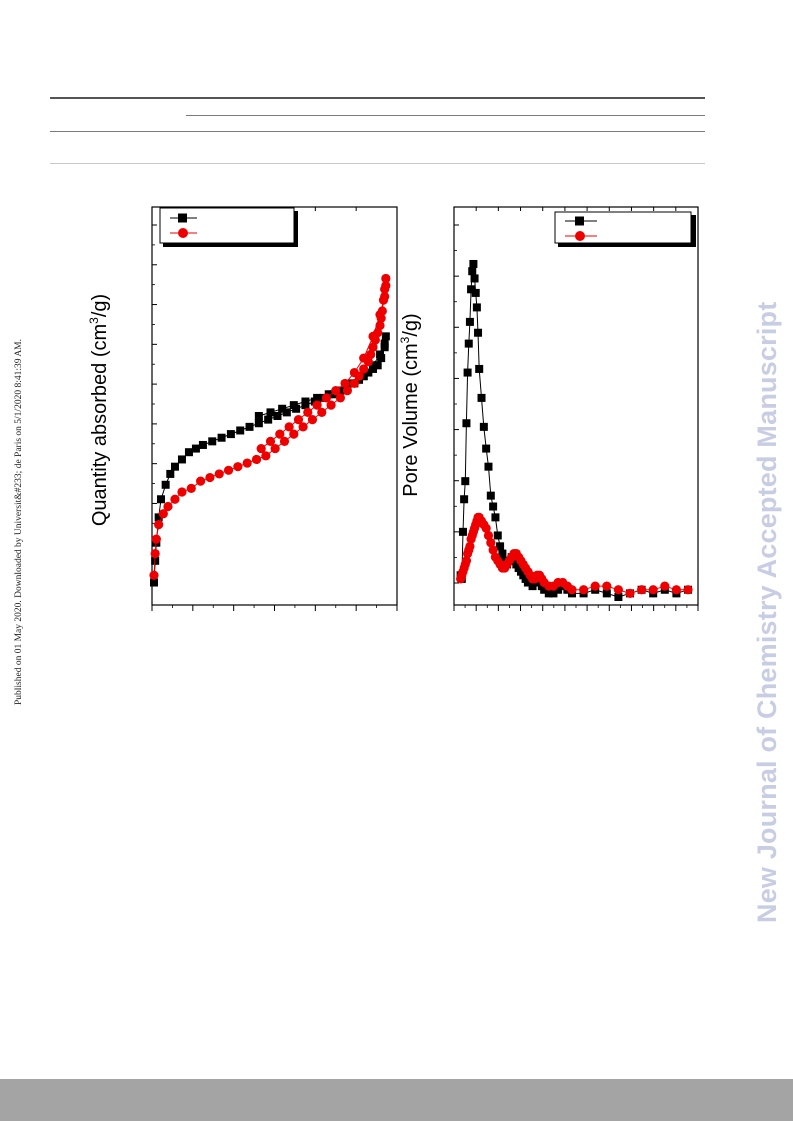 Image resolution: width=793 pixels, height=1121 pixels. Describe the element at coordinates (445, 115) in the screenshot. I see `table-sub-rule` at that location.